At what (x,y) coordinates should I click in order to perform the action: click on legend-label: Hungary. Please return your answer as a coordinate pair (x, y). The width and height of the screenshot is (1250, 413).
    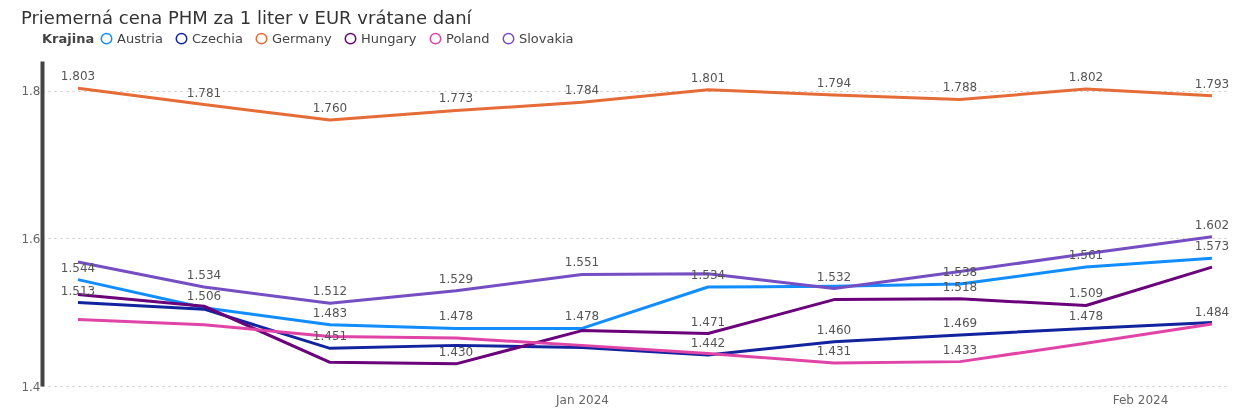
    Looking at the image, I should click on (389, 38).